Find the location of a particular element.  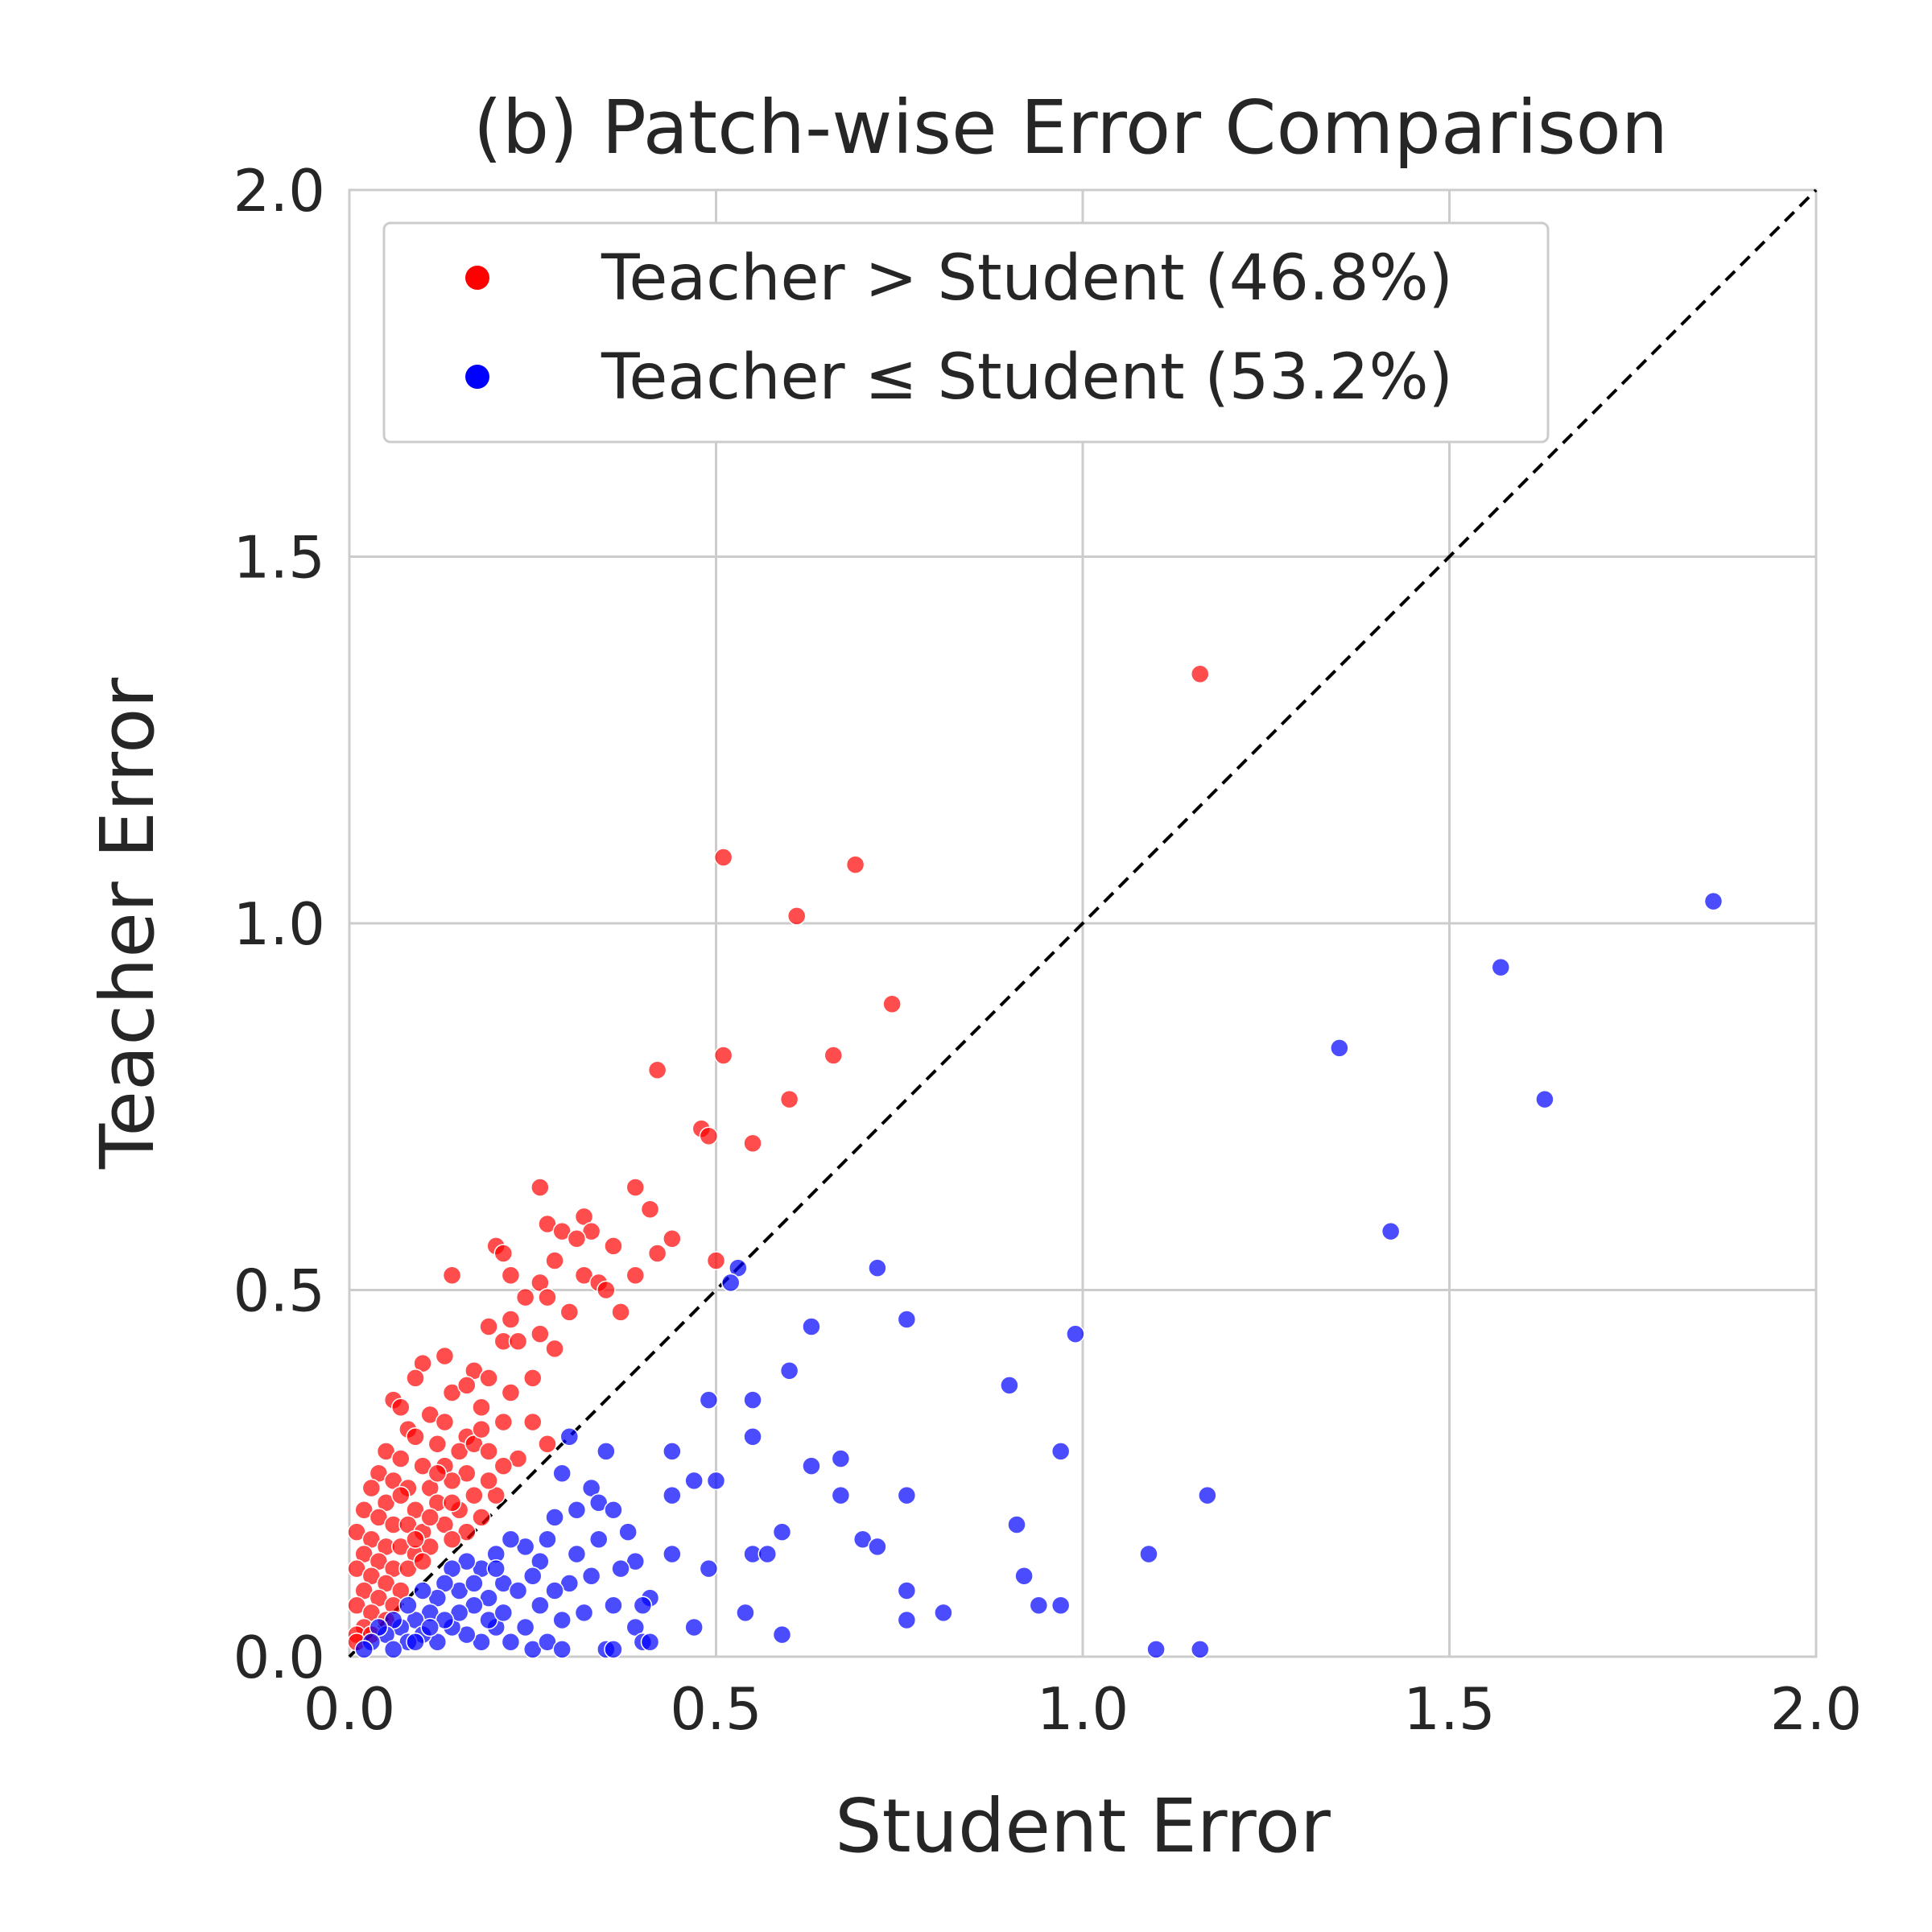

y-axis-label: Teacher Error is located at coordinates (128, 924).